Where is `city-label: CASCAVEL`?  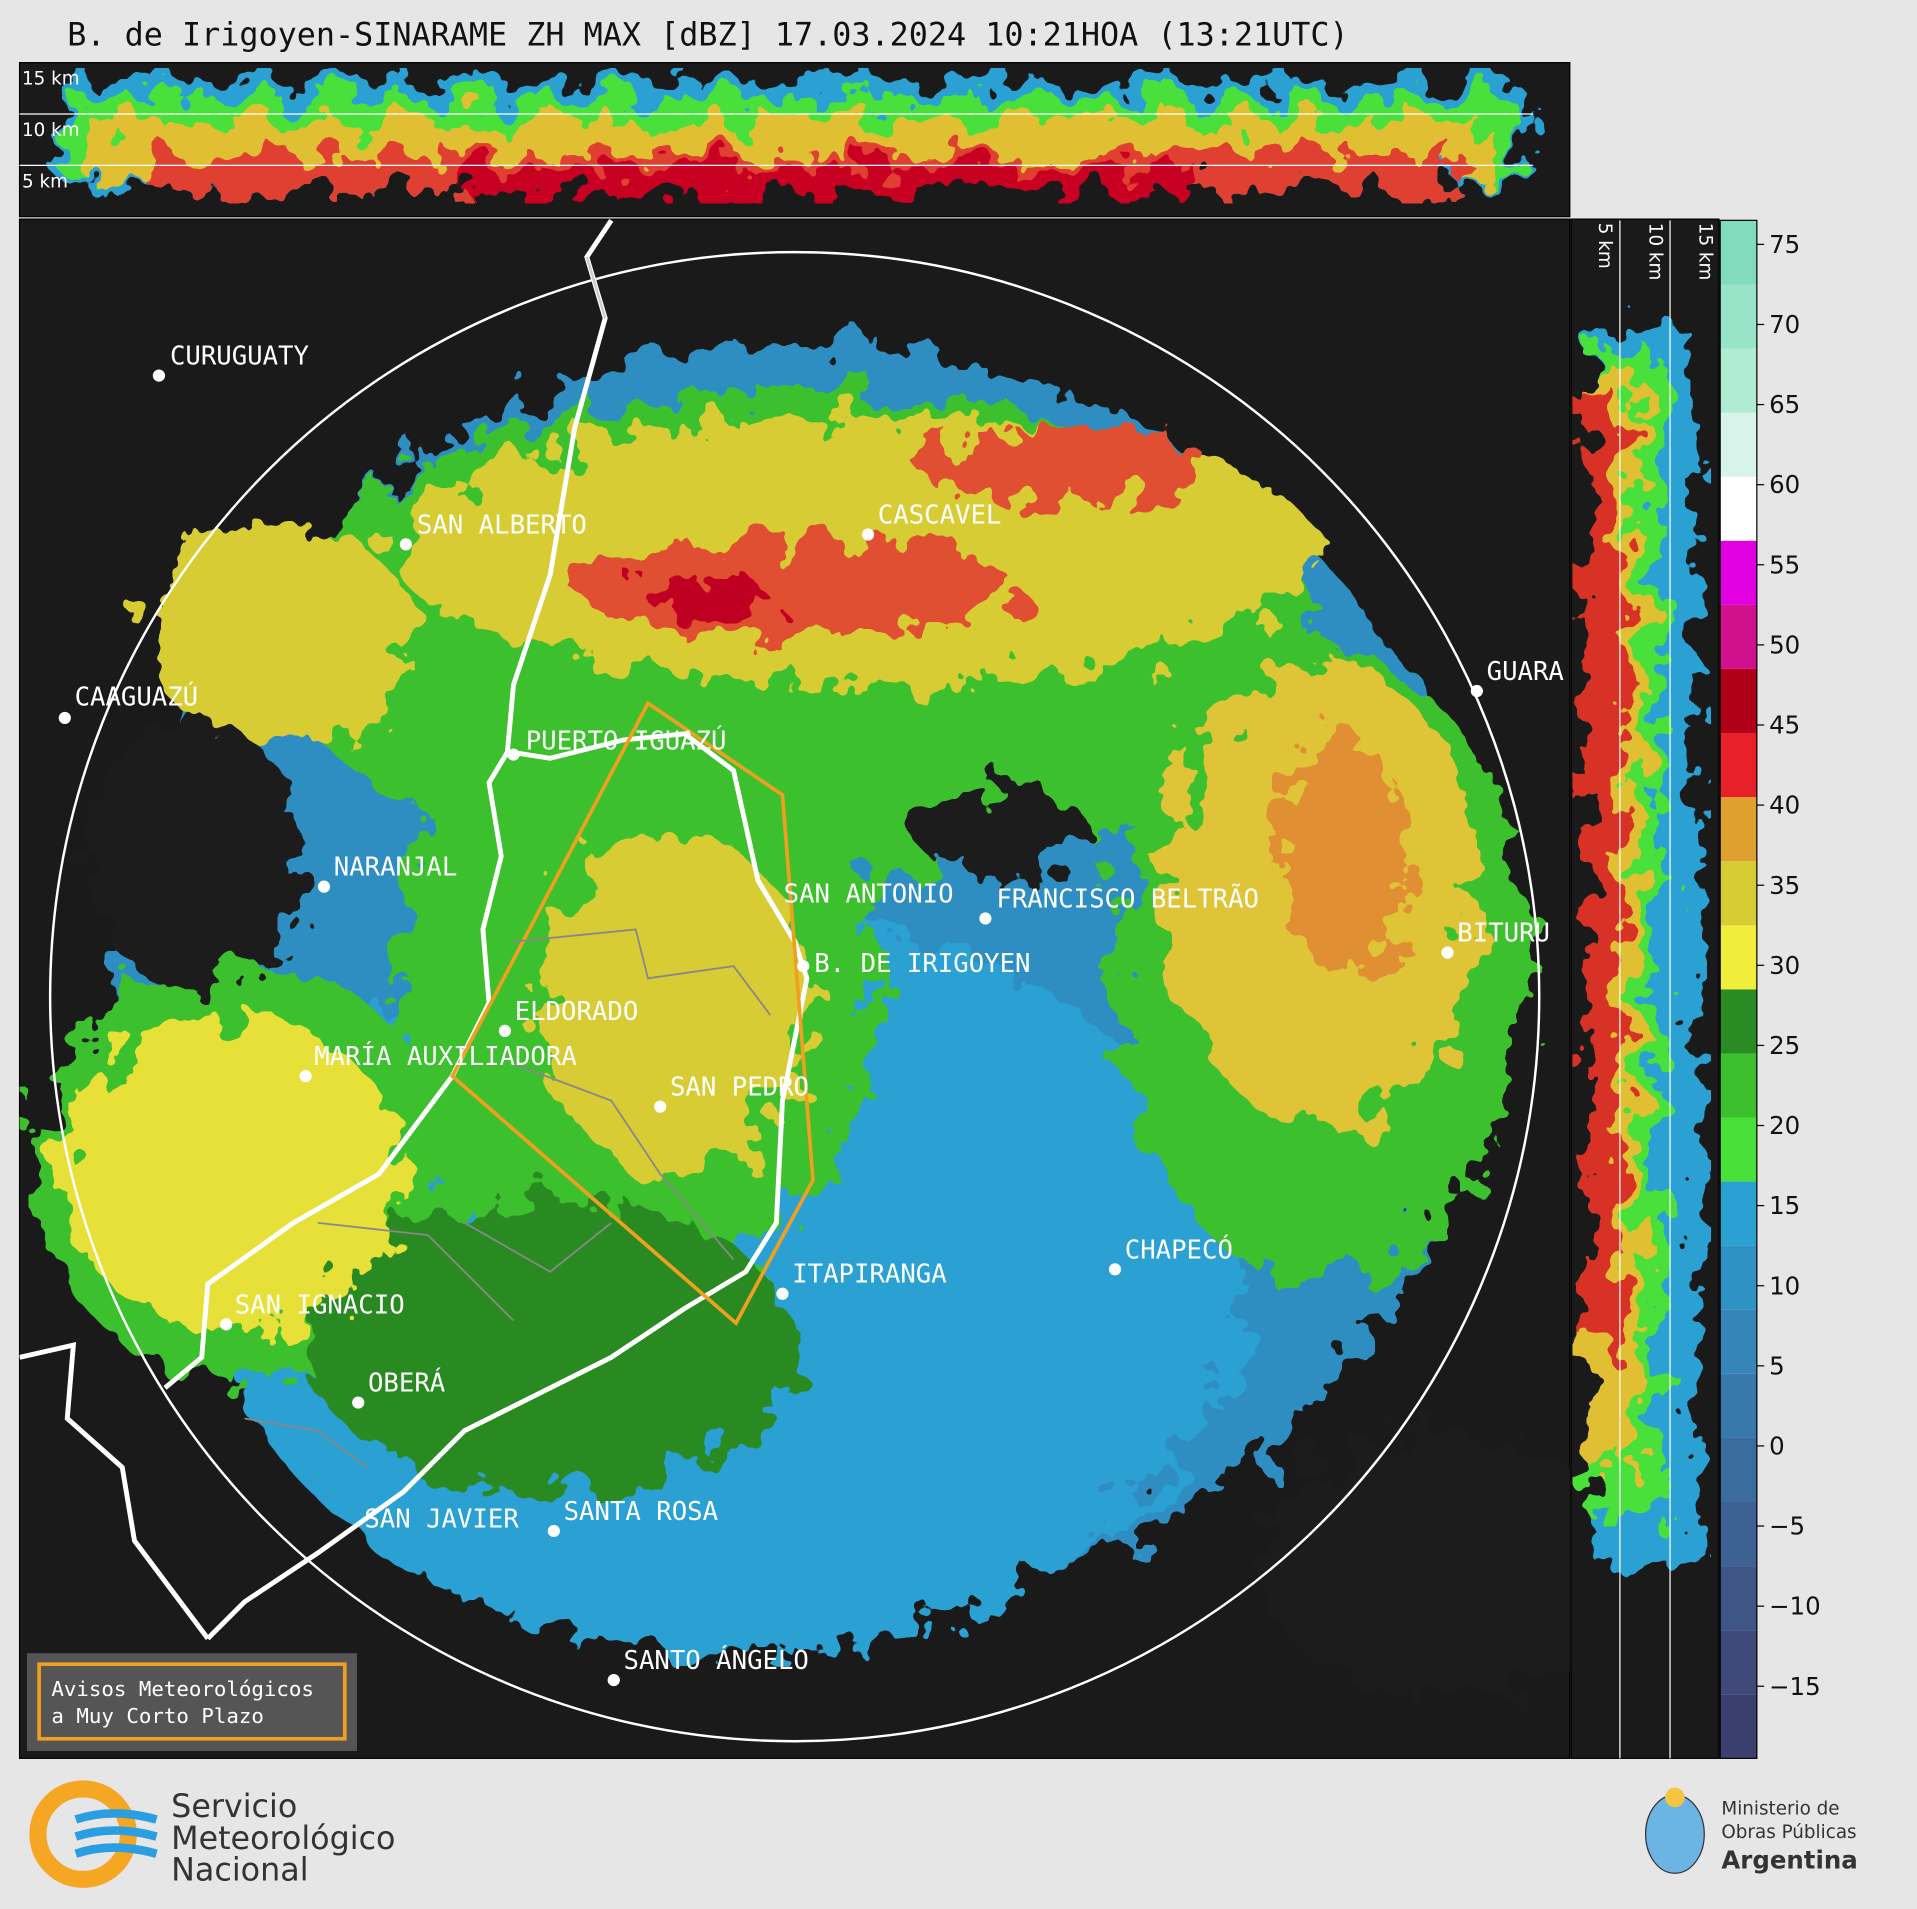
city-label: CASCAVEL is located at coordinates (940, 516).